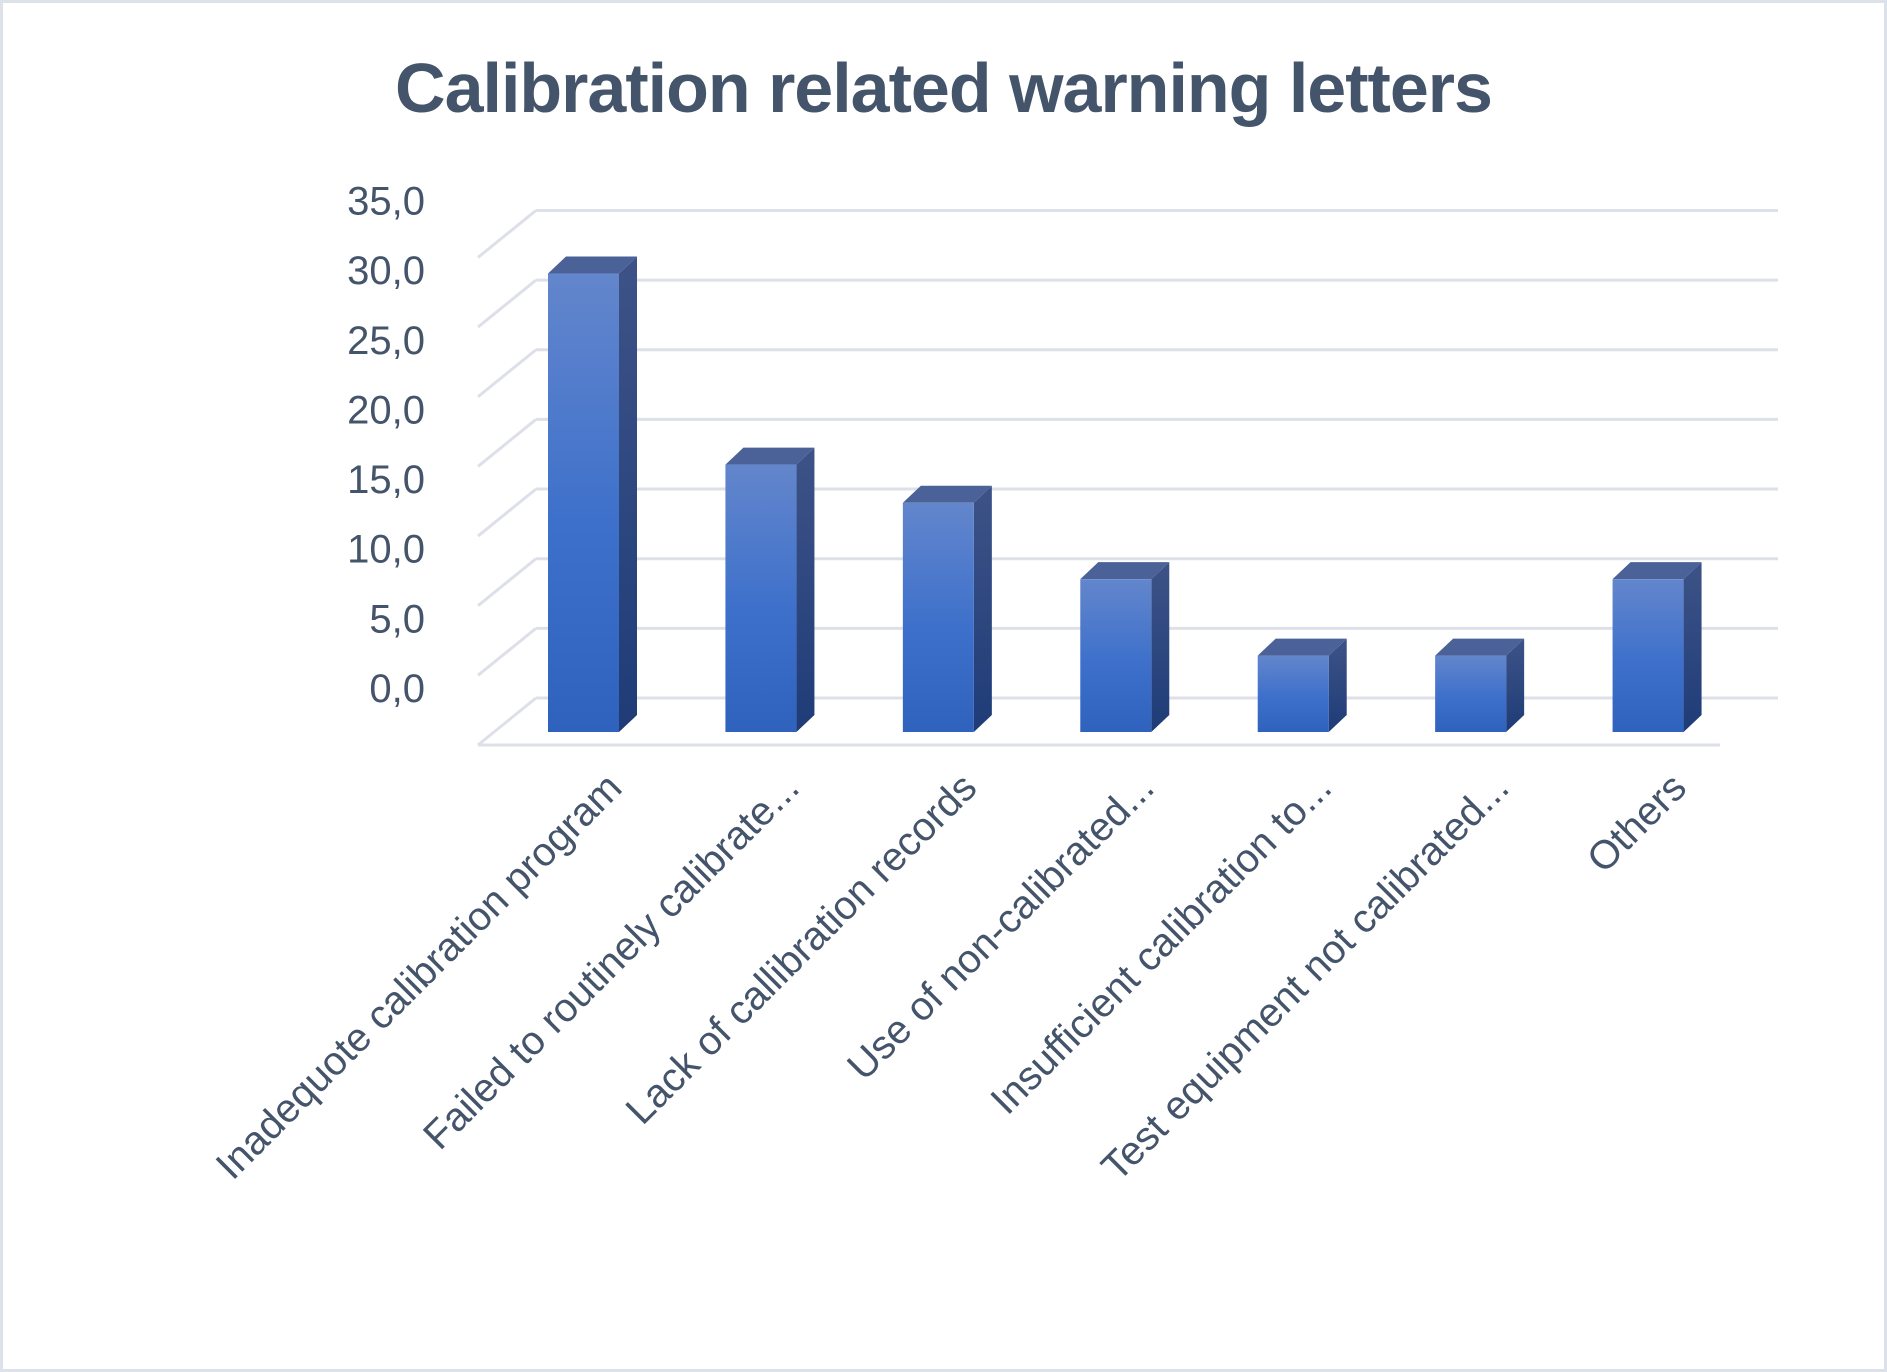 This screenshot has height=1372, width=1887. What do you see at coordinates (1637, 823) in the screenshot?
I see `x-category-label: Others` at bounding box center [1637, 823].